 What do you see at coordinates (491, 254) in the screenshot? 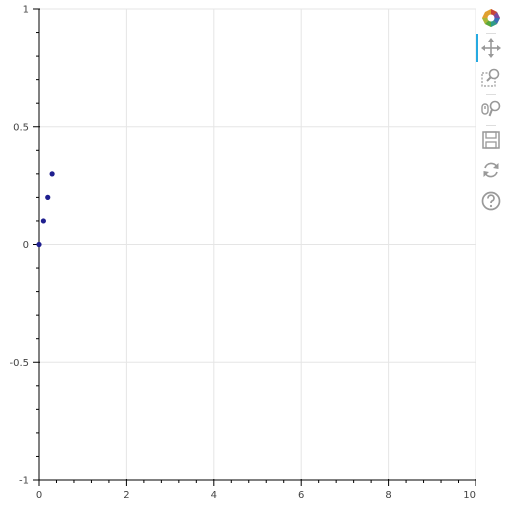
I see `toolbar` at bounding box center [491, 254].